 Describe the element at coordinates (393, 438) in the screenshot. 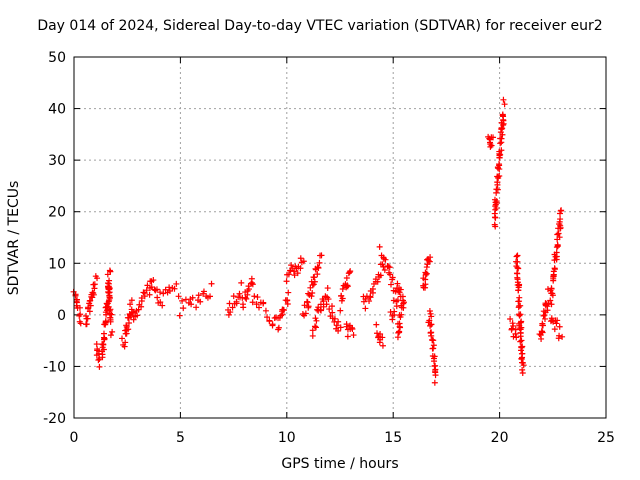

I see `x-tick-label: 15` at that location.